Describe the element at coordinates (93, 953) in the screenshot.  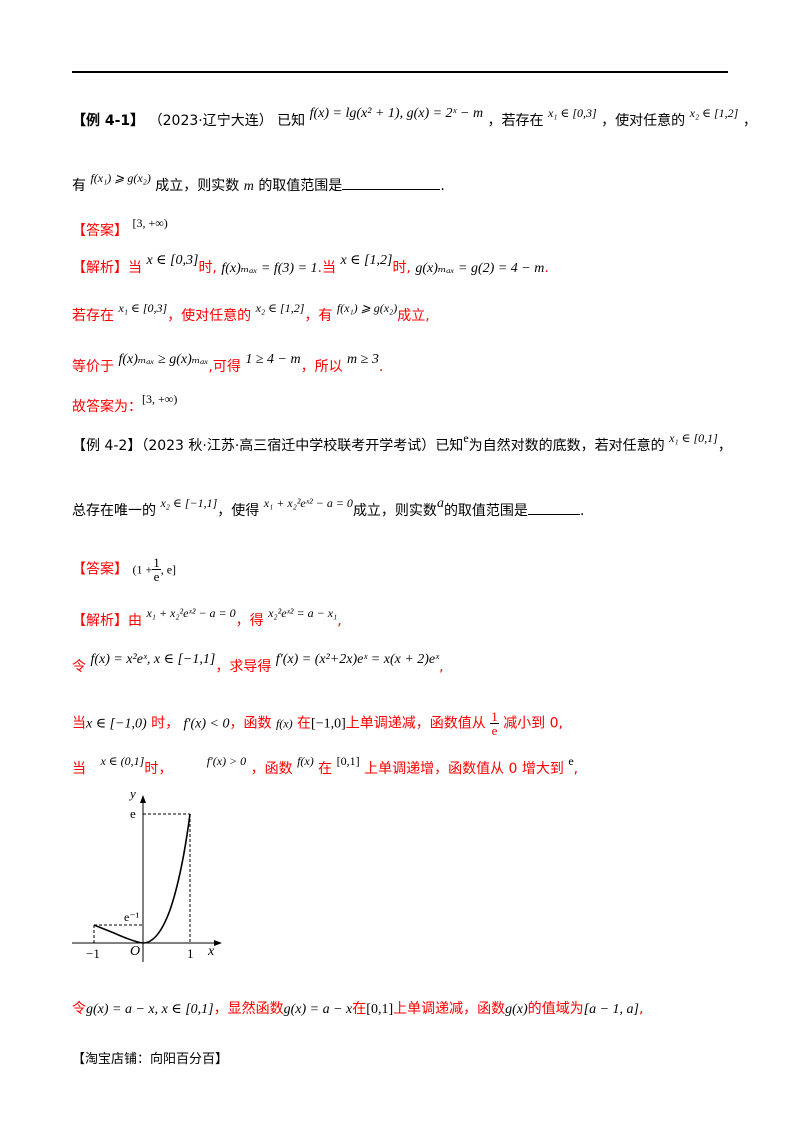
I see `tick-neg1: −1` at that location.